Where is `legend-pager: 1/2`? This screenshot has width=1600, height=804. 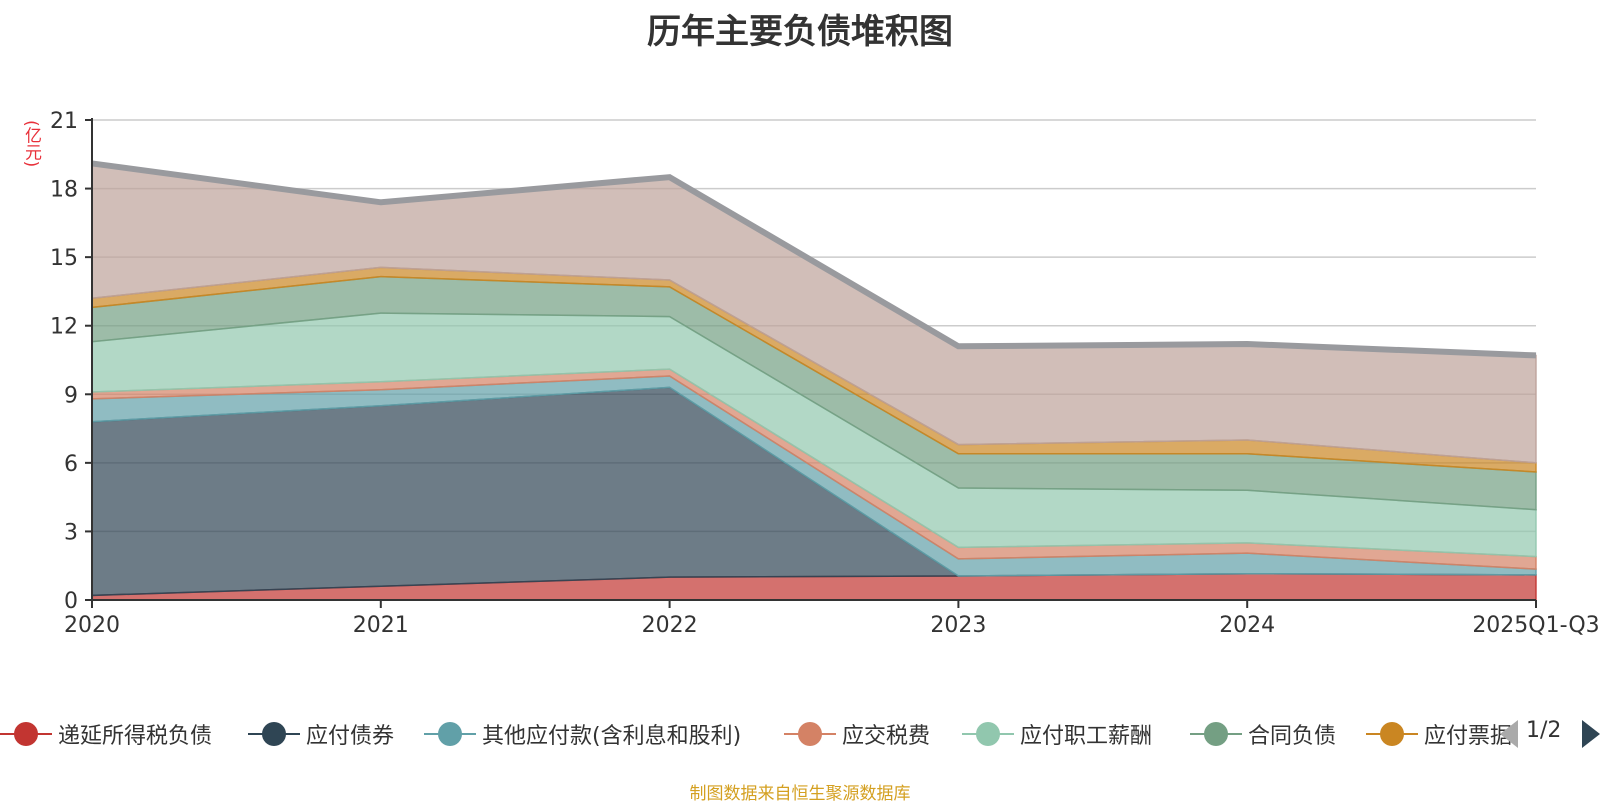
legend-pager: 1/2 is located at coordinates (1549, 734).